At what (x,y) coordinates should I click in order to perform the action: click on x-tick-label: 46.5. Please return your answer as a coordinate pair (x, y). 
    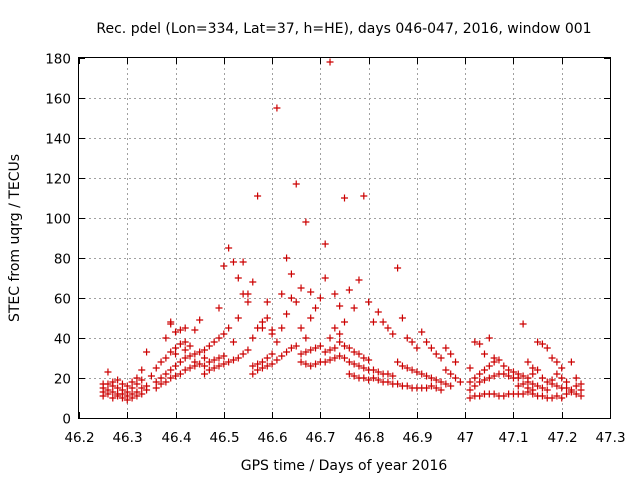
    Looking at the image, I should click on (224, 438).